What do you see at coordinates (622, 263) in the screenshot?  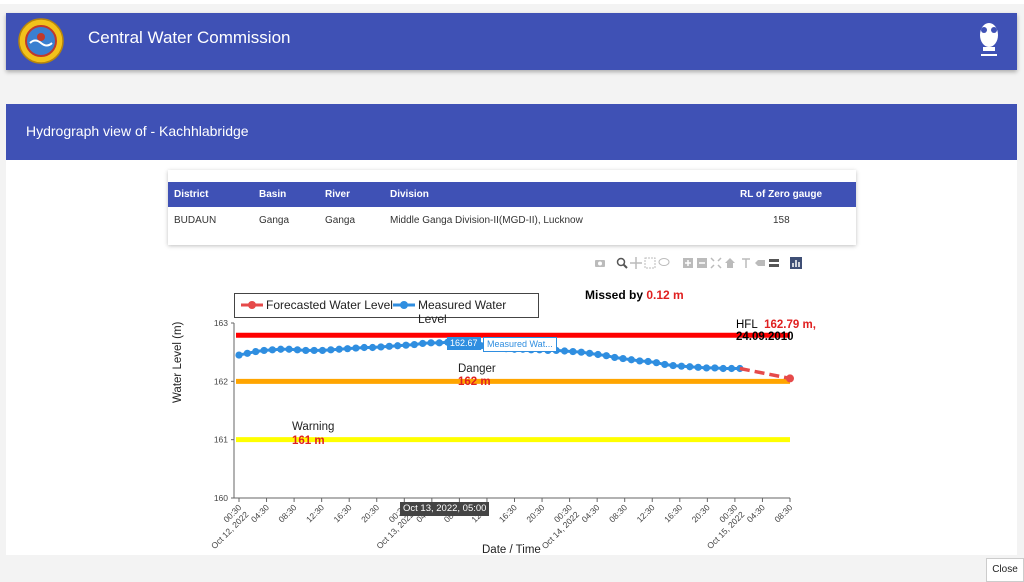 I see `zoom-icon` at bounding box center [622, 263].